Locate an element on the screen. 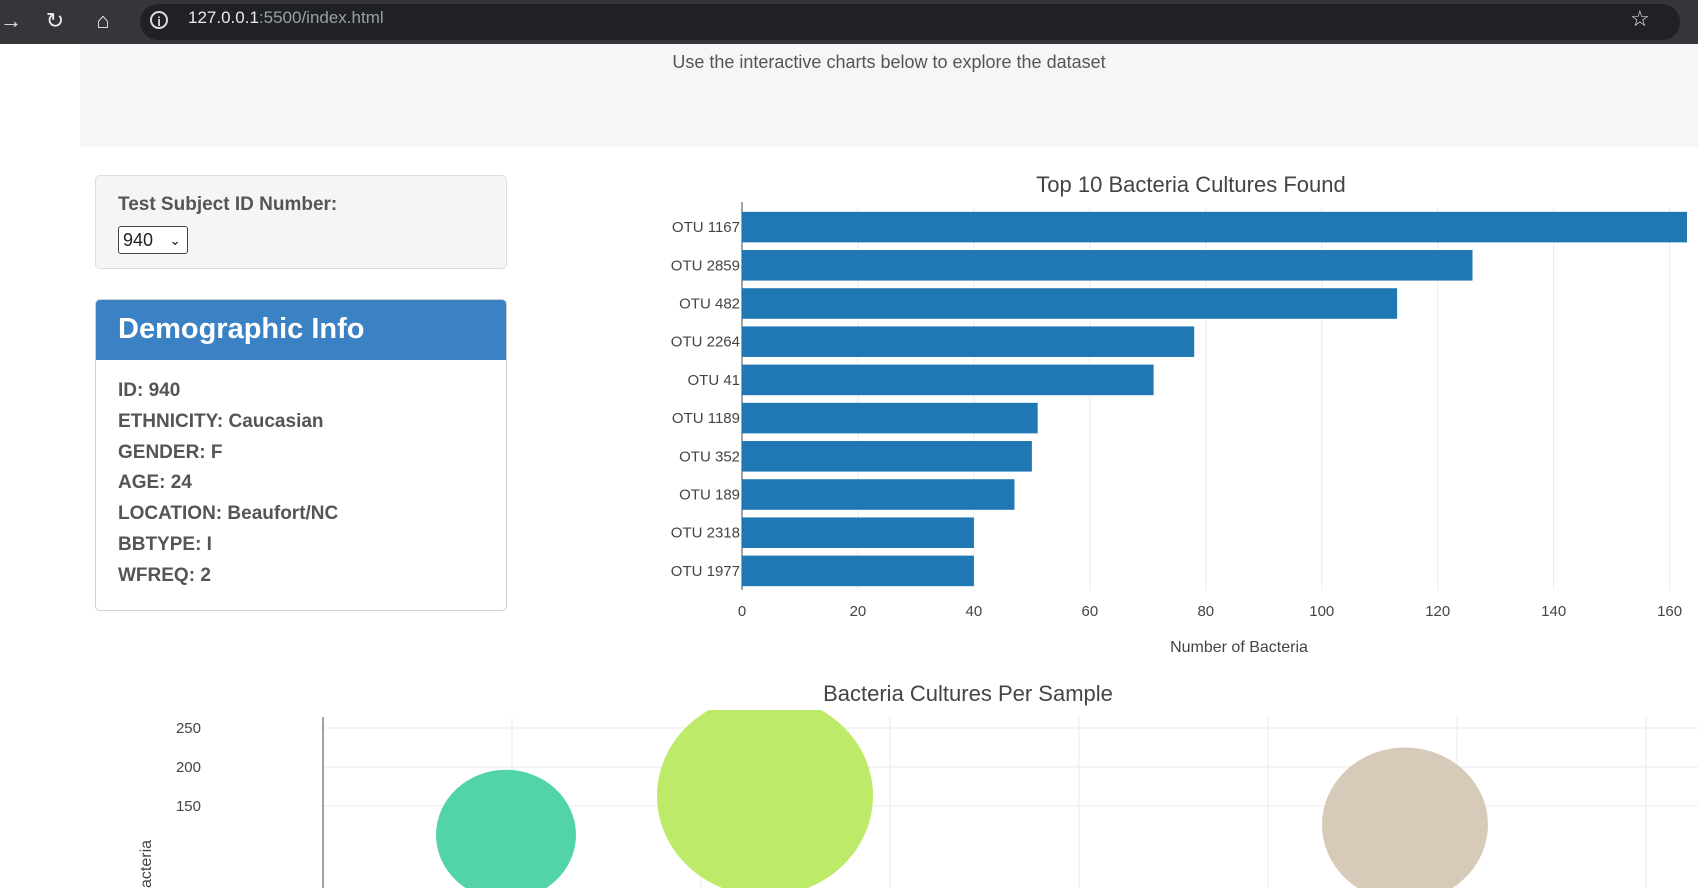 The height and width of the screenshot is (888, 1698). forward-icon: → is located at coordinates (11, 20).